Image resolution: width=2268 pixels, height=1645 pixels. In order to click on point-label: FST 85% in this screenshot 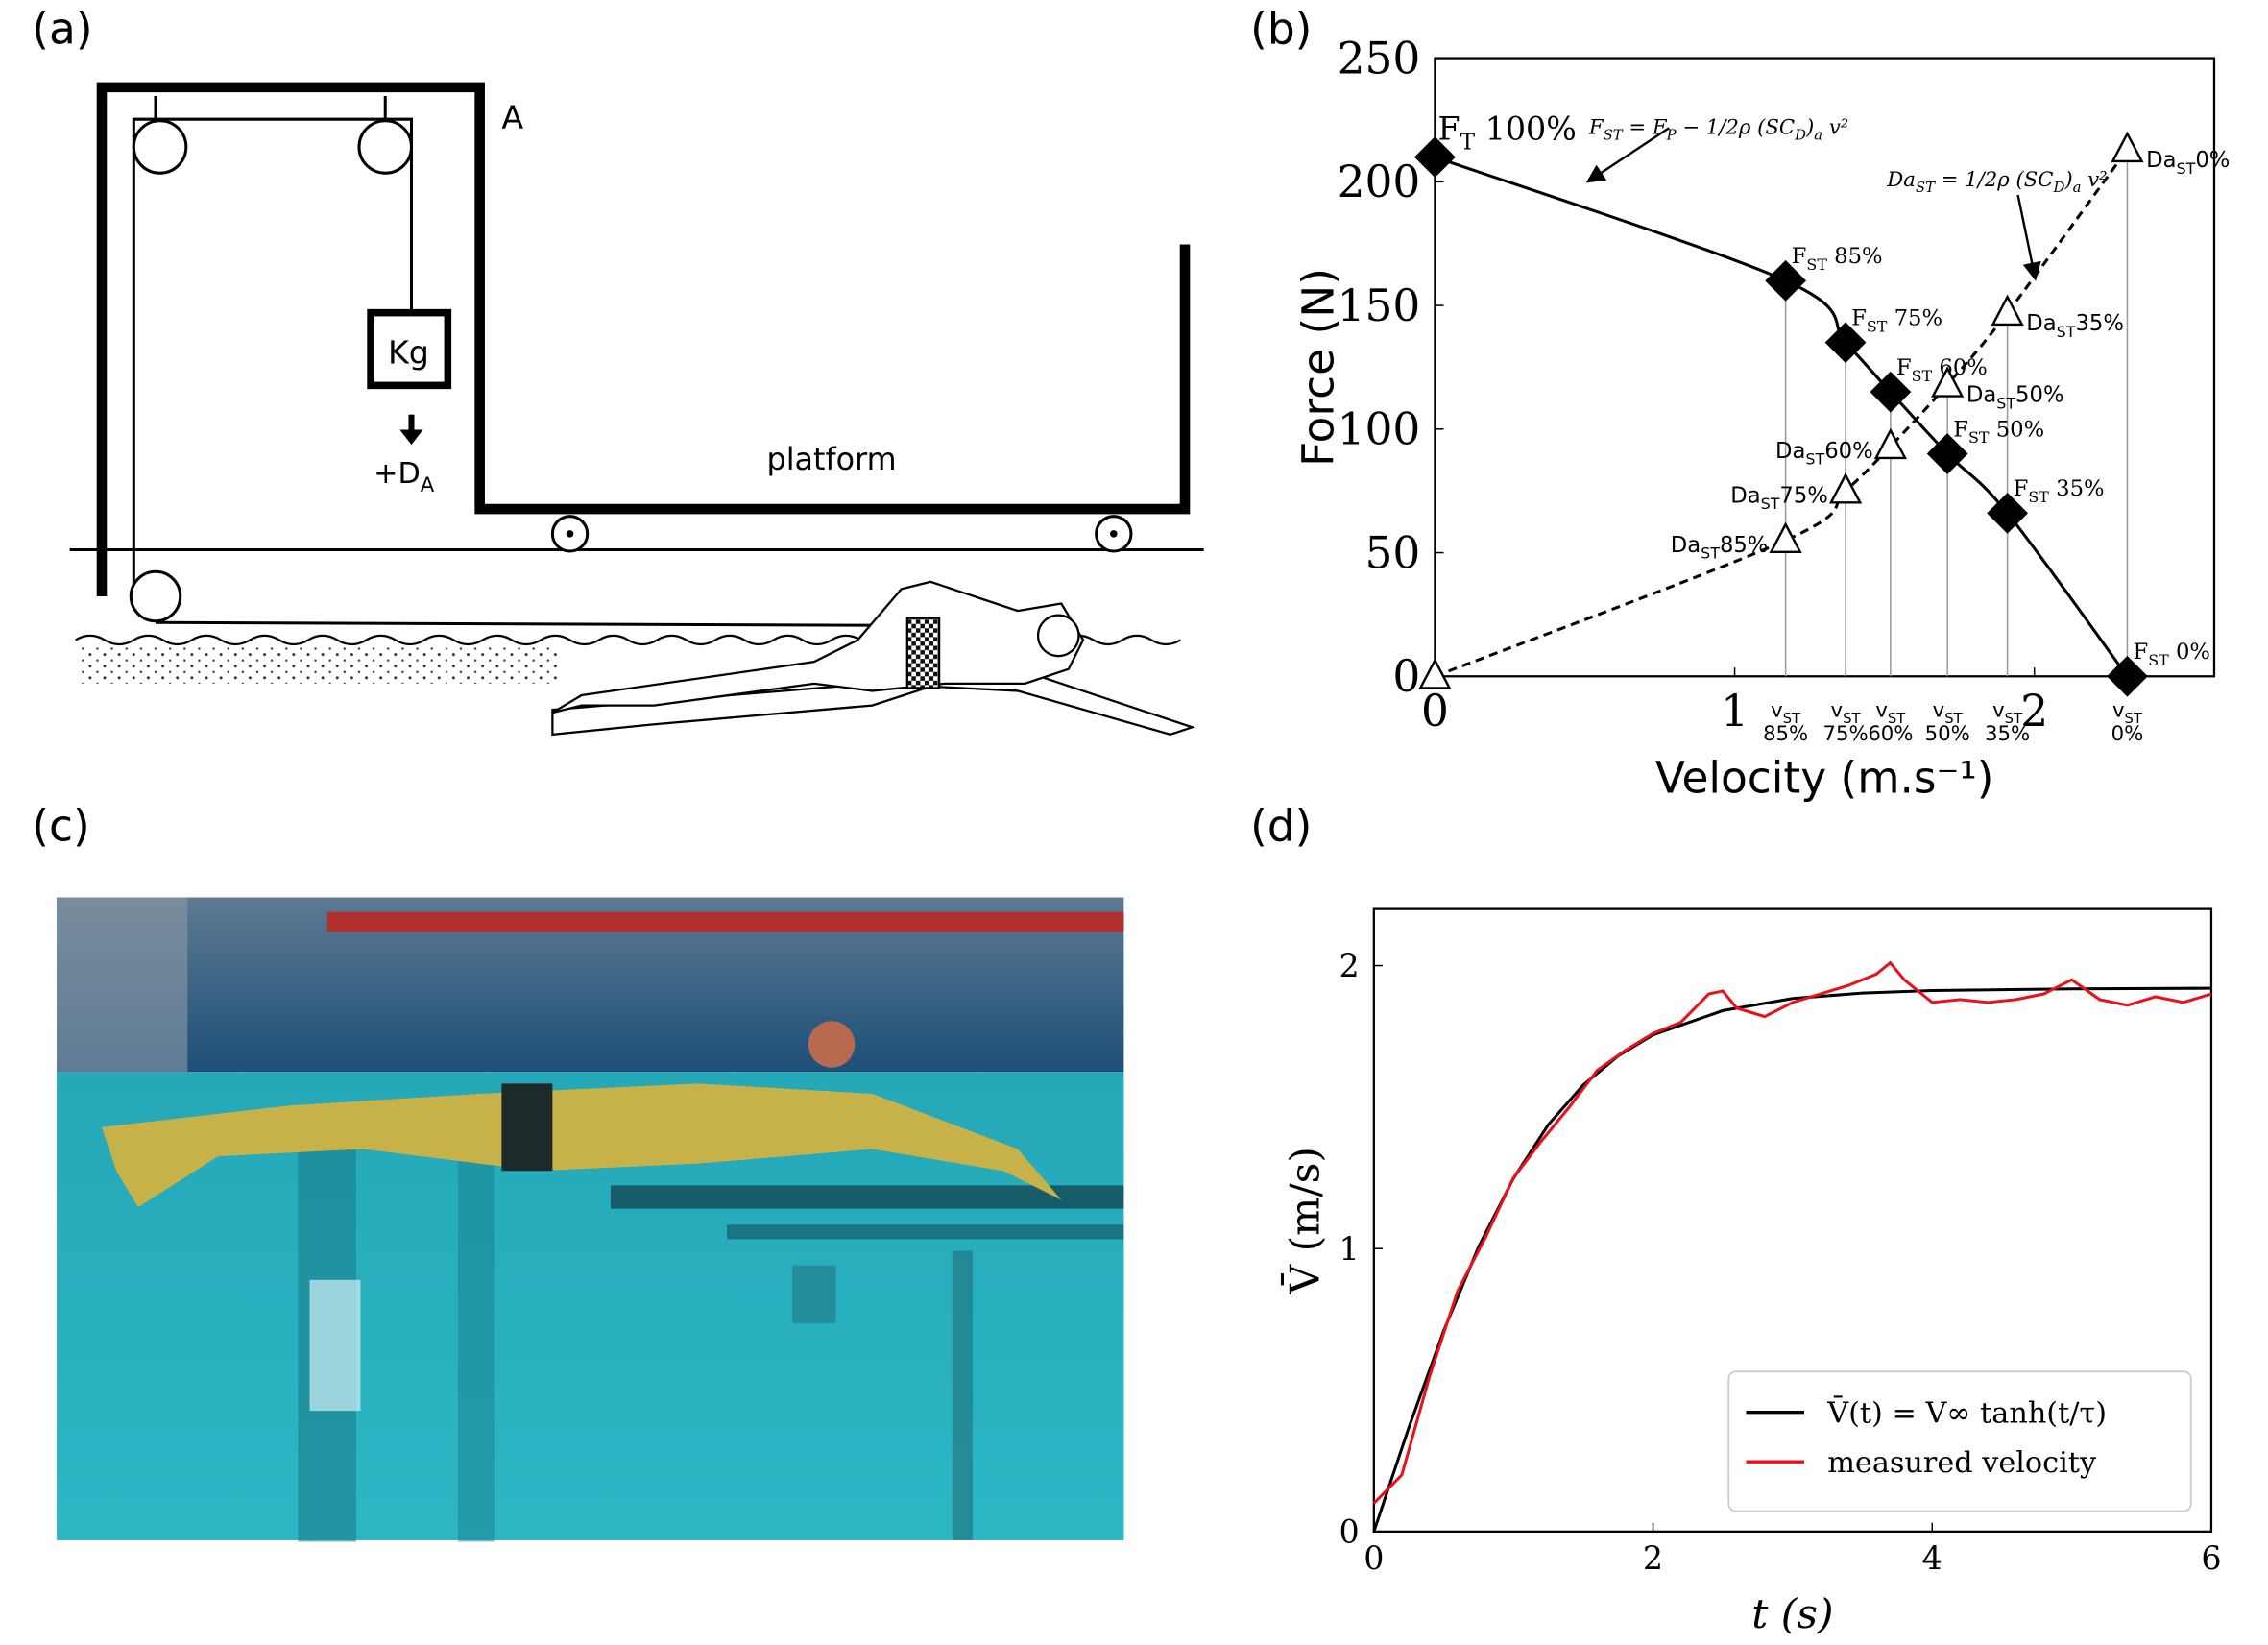, I will do `click(1837, 259)`.